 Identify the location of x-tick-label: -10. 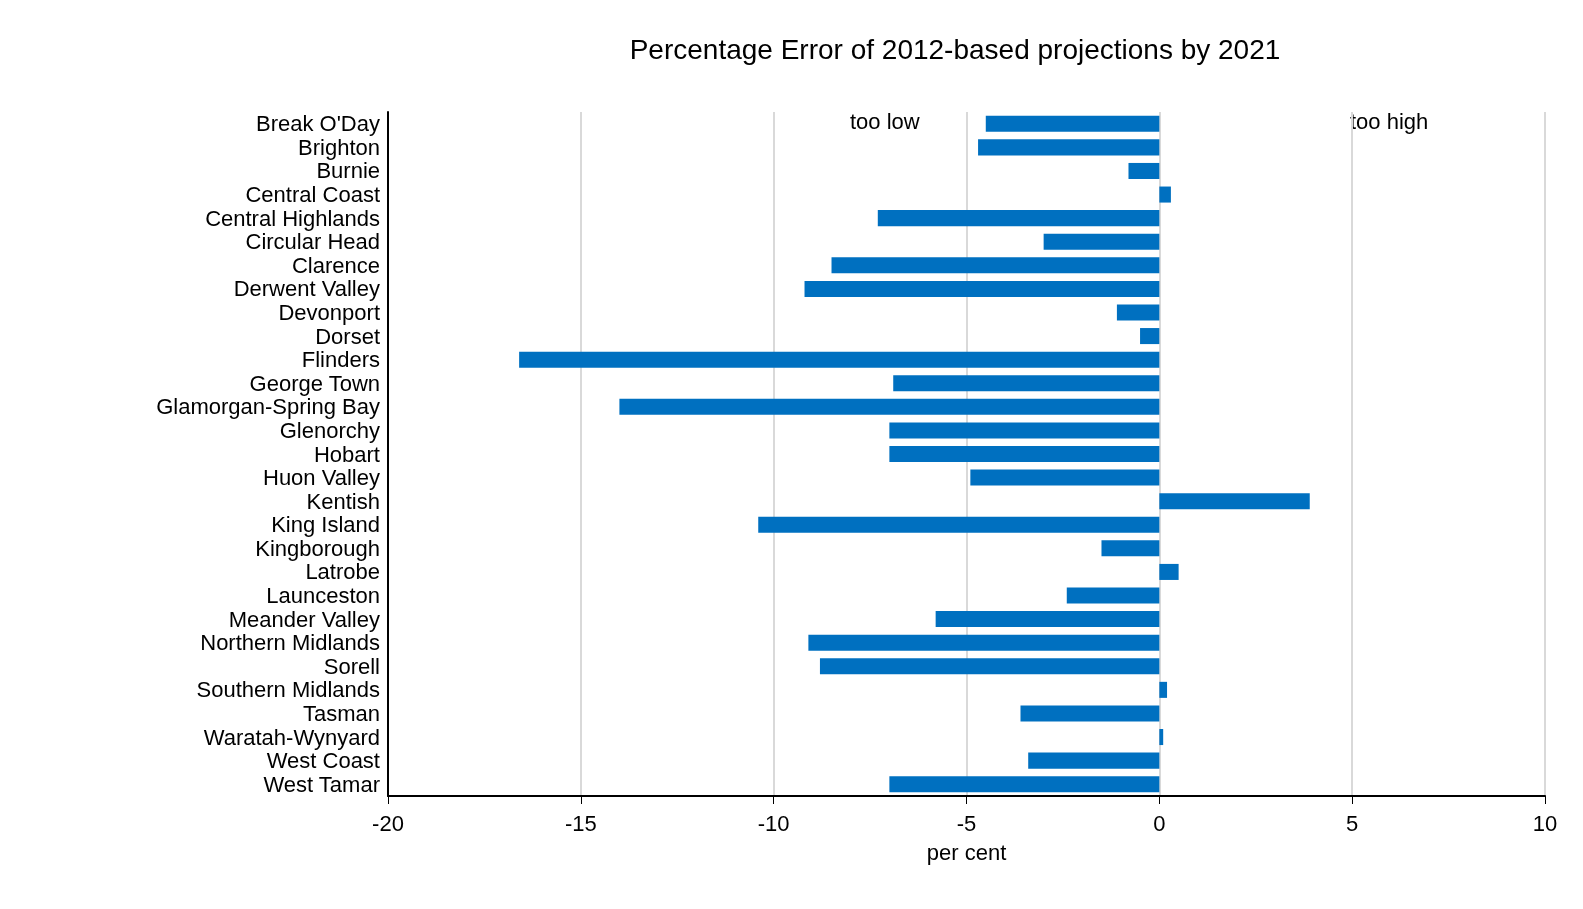
(773, 823).